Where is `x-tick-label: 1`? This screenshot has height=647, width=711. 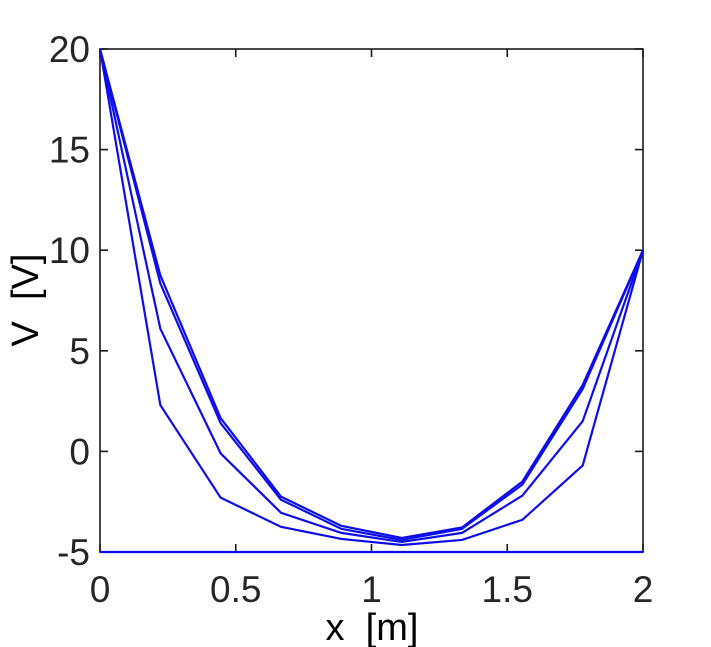 x-tick-label: 1 is located at coordinates (371, 589).